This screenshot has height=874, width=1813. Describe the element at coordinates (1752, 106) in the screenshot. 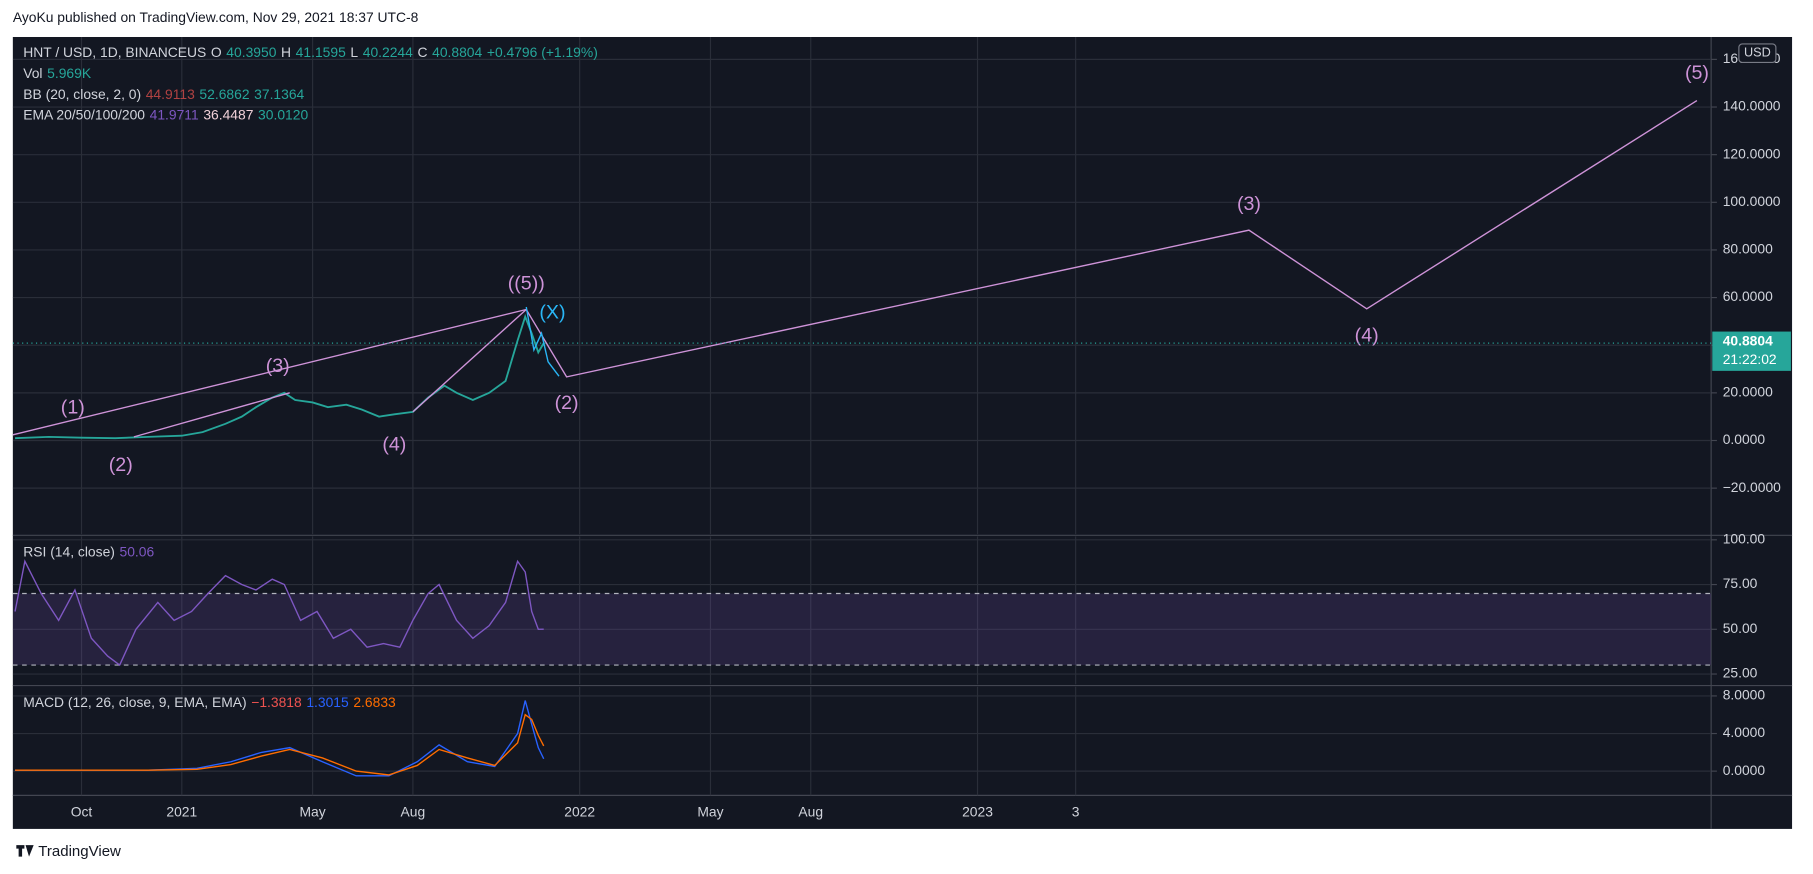

I see `y-tick-label: 140.0000` at that location.